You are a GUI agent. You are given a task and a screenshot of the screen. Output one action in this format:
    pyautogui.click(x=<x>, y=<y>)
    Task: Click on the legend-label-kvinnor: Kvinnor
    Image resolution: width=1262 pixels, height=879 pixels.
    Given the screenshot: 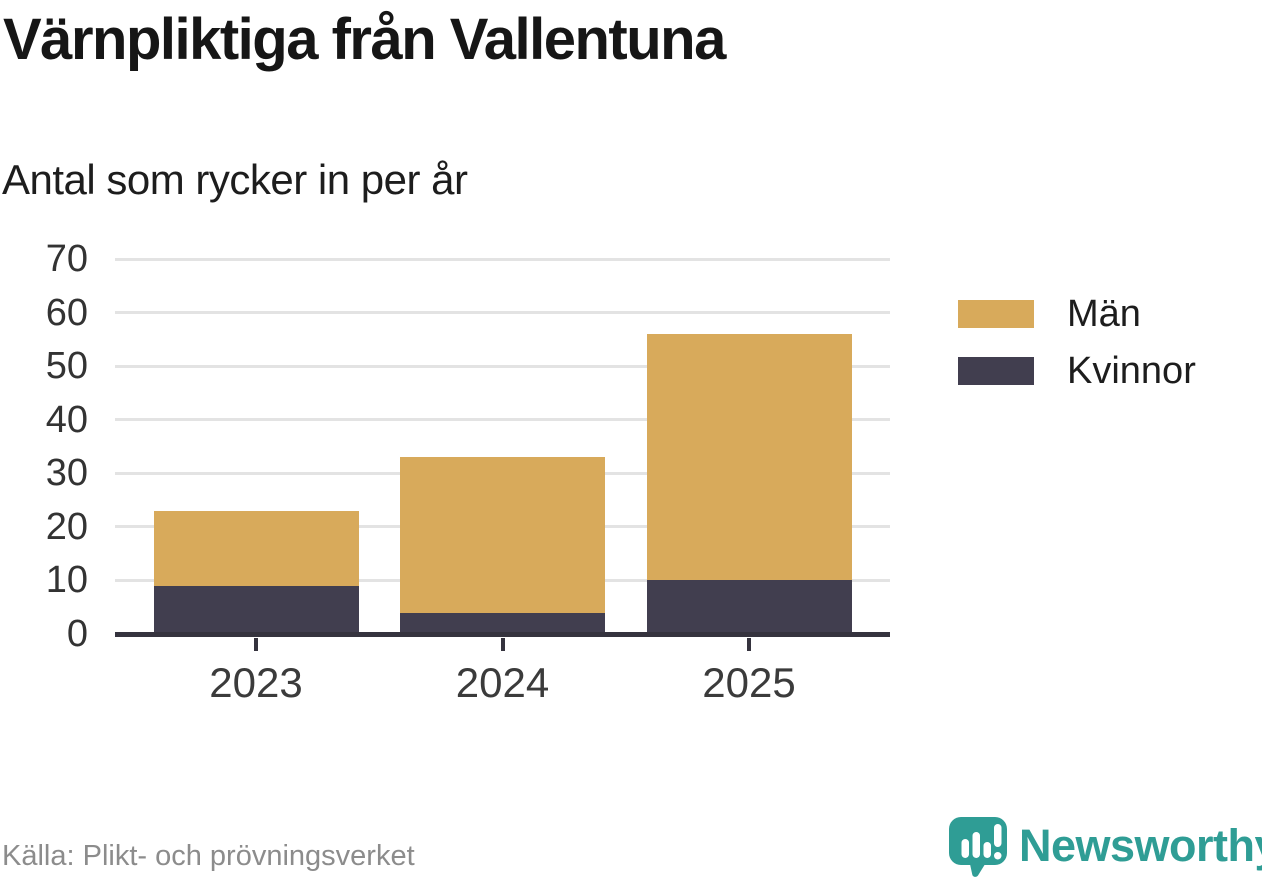 What is the action you would take?
    pyautogui.click(x=1131, y=370)
    